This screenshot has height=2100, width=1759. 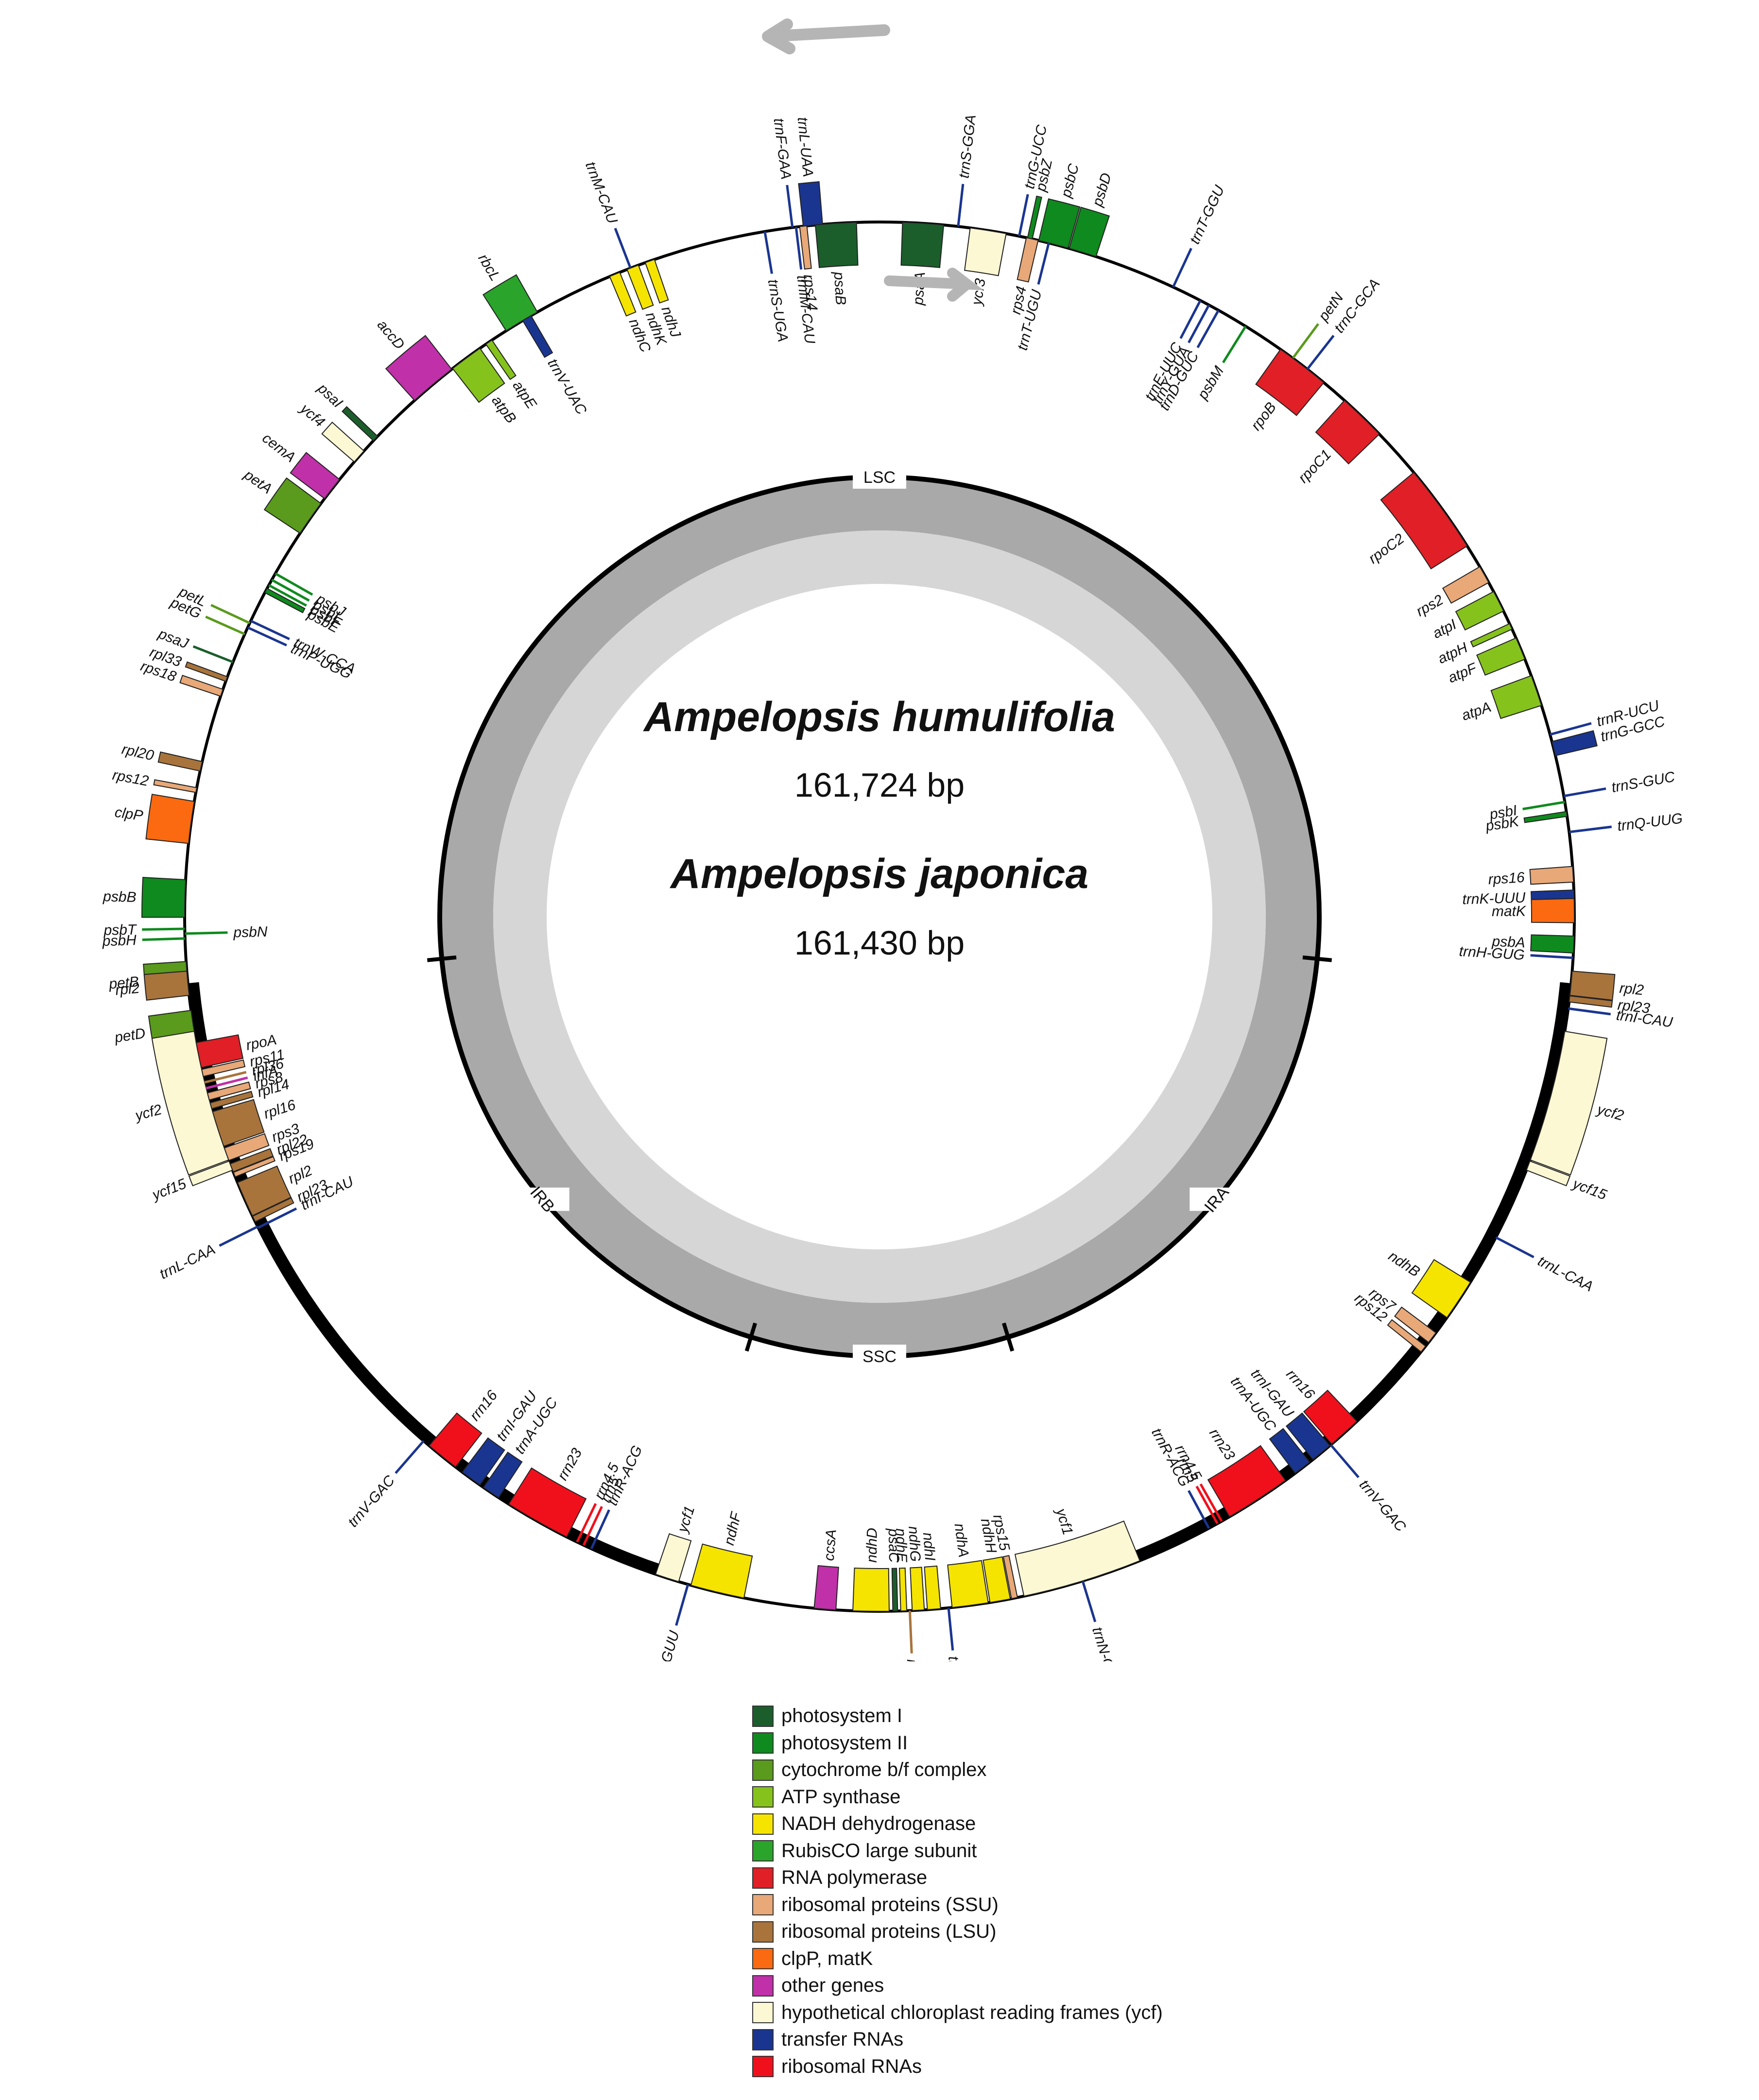 I want to click on legend-label: ribosomal RNAs, so click(x=851, y=2066).